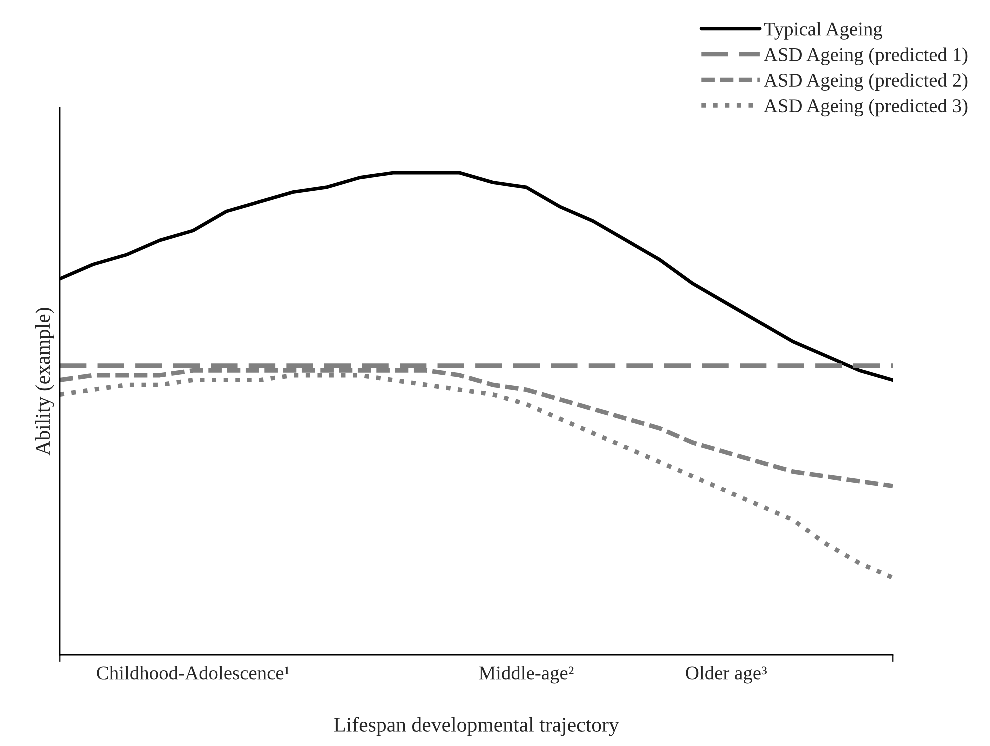 This screenshot has width=990, height=746. What do you see at coordinates (526, 675) in the screenshot?
I see `x-tick-label: Middle-age²` at bounding box center [526, 675].